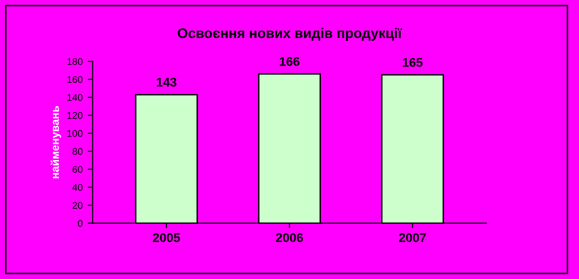 The height and width of the screenshot is (279, 579). I want to click on y-axis-title: найменувань, so click(56, 142).